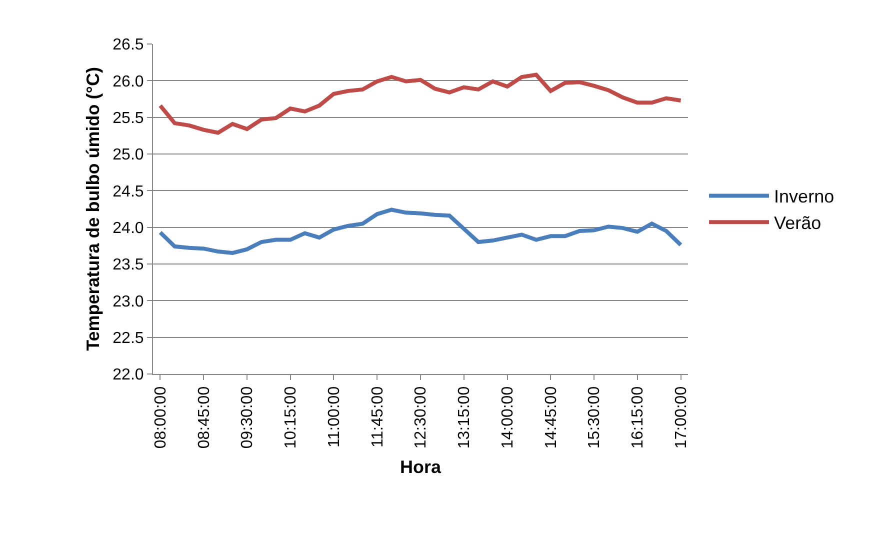 This screenshot has width=882, height=551. I want to click on y-tick-label: 26.0, so click(128, 81).